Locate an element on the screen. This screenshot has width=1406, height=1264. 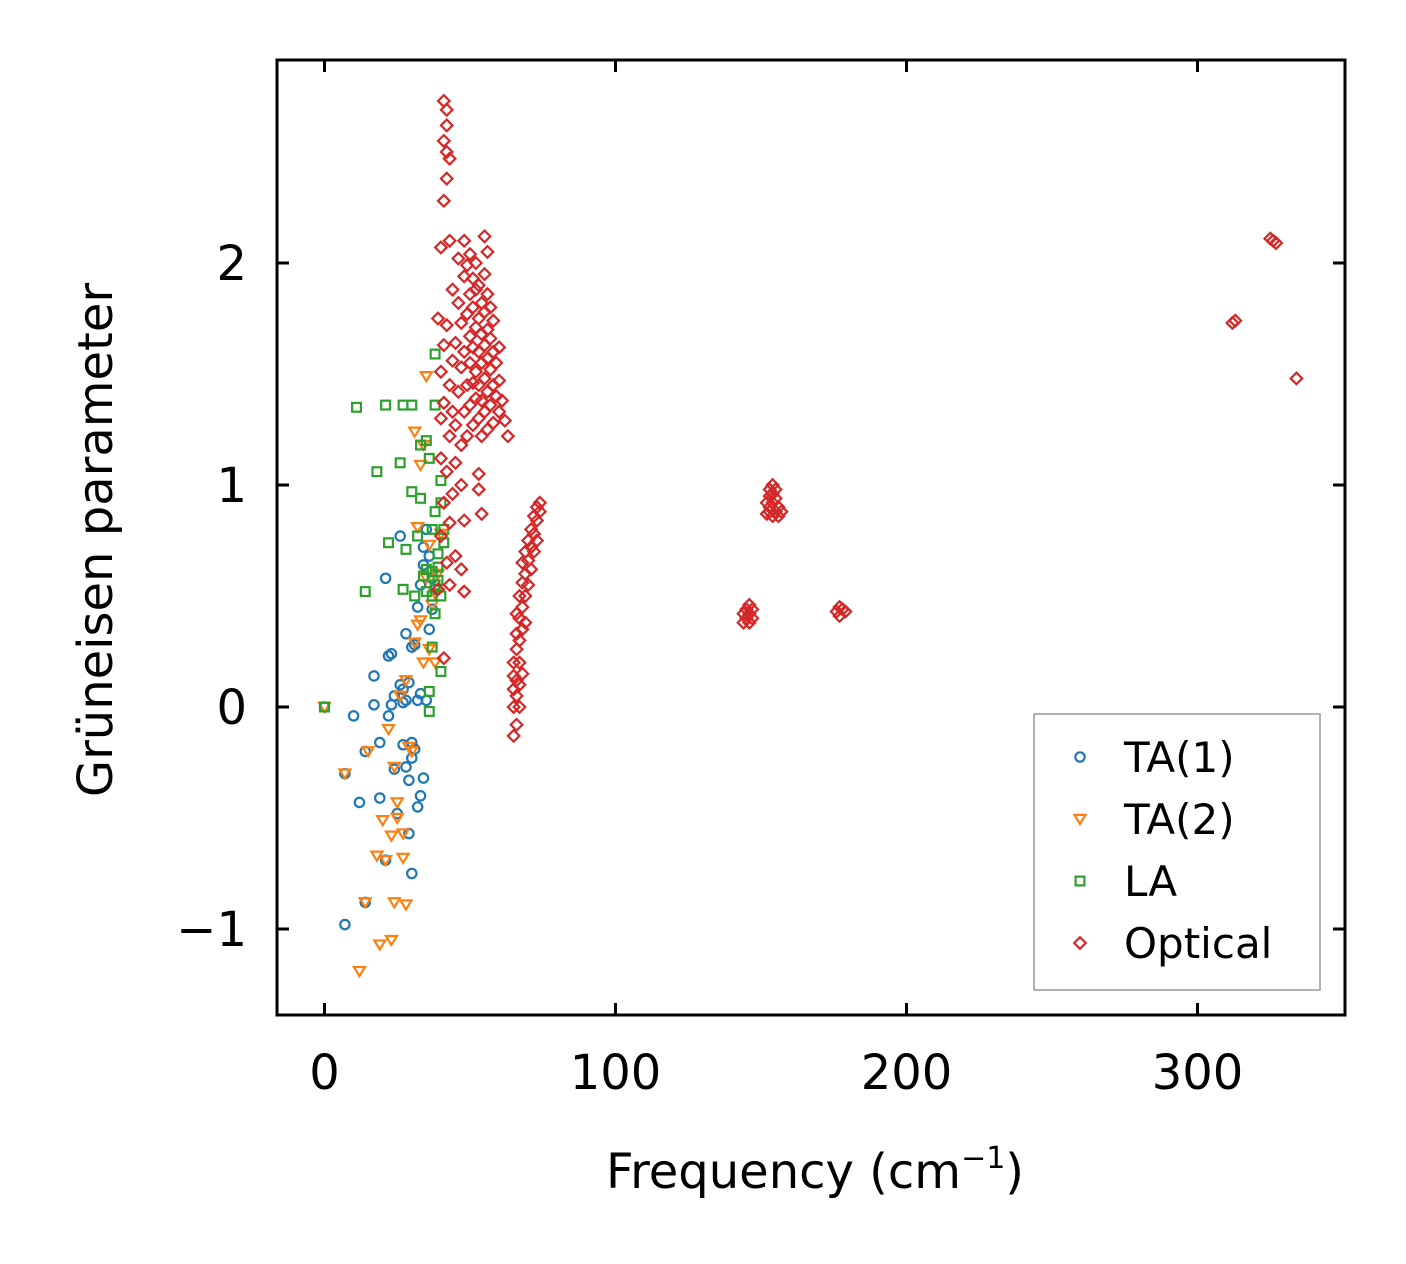
x-tick-label: 0 is located at coordinates (324, 1073).